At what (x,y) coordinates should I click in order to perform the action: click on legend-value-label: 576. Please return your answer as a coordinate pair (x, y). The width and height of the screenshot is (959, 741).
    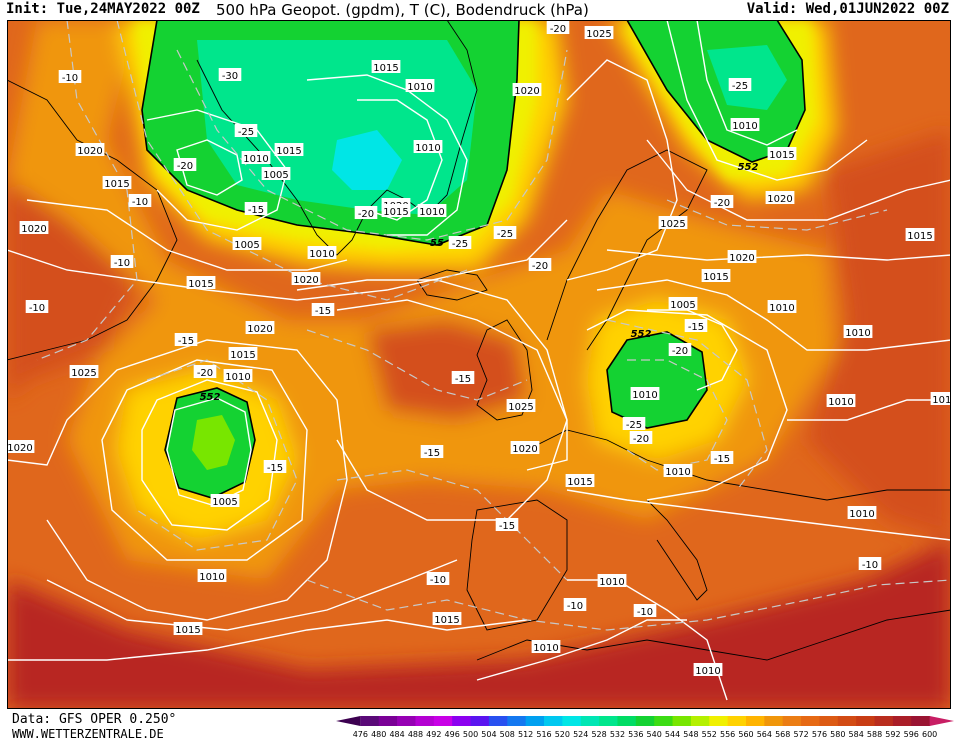
    Looking at the image, I should click on (819, 734).